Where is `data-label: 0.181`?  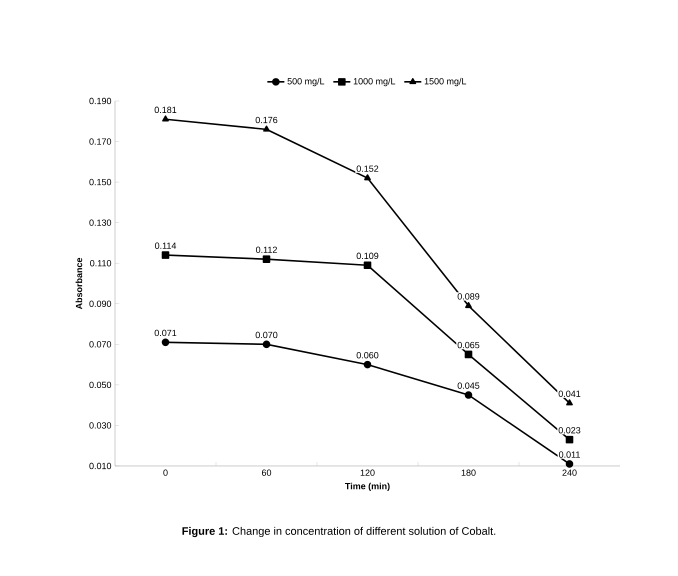 data-label: 0.181 is located at coordinates (165, 110).